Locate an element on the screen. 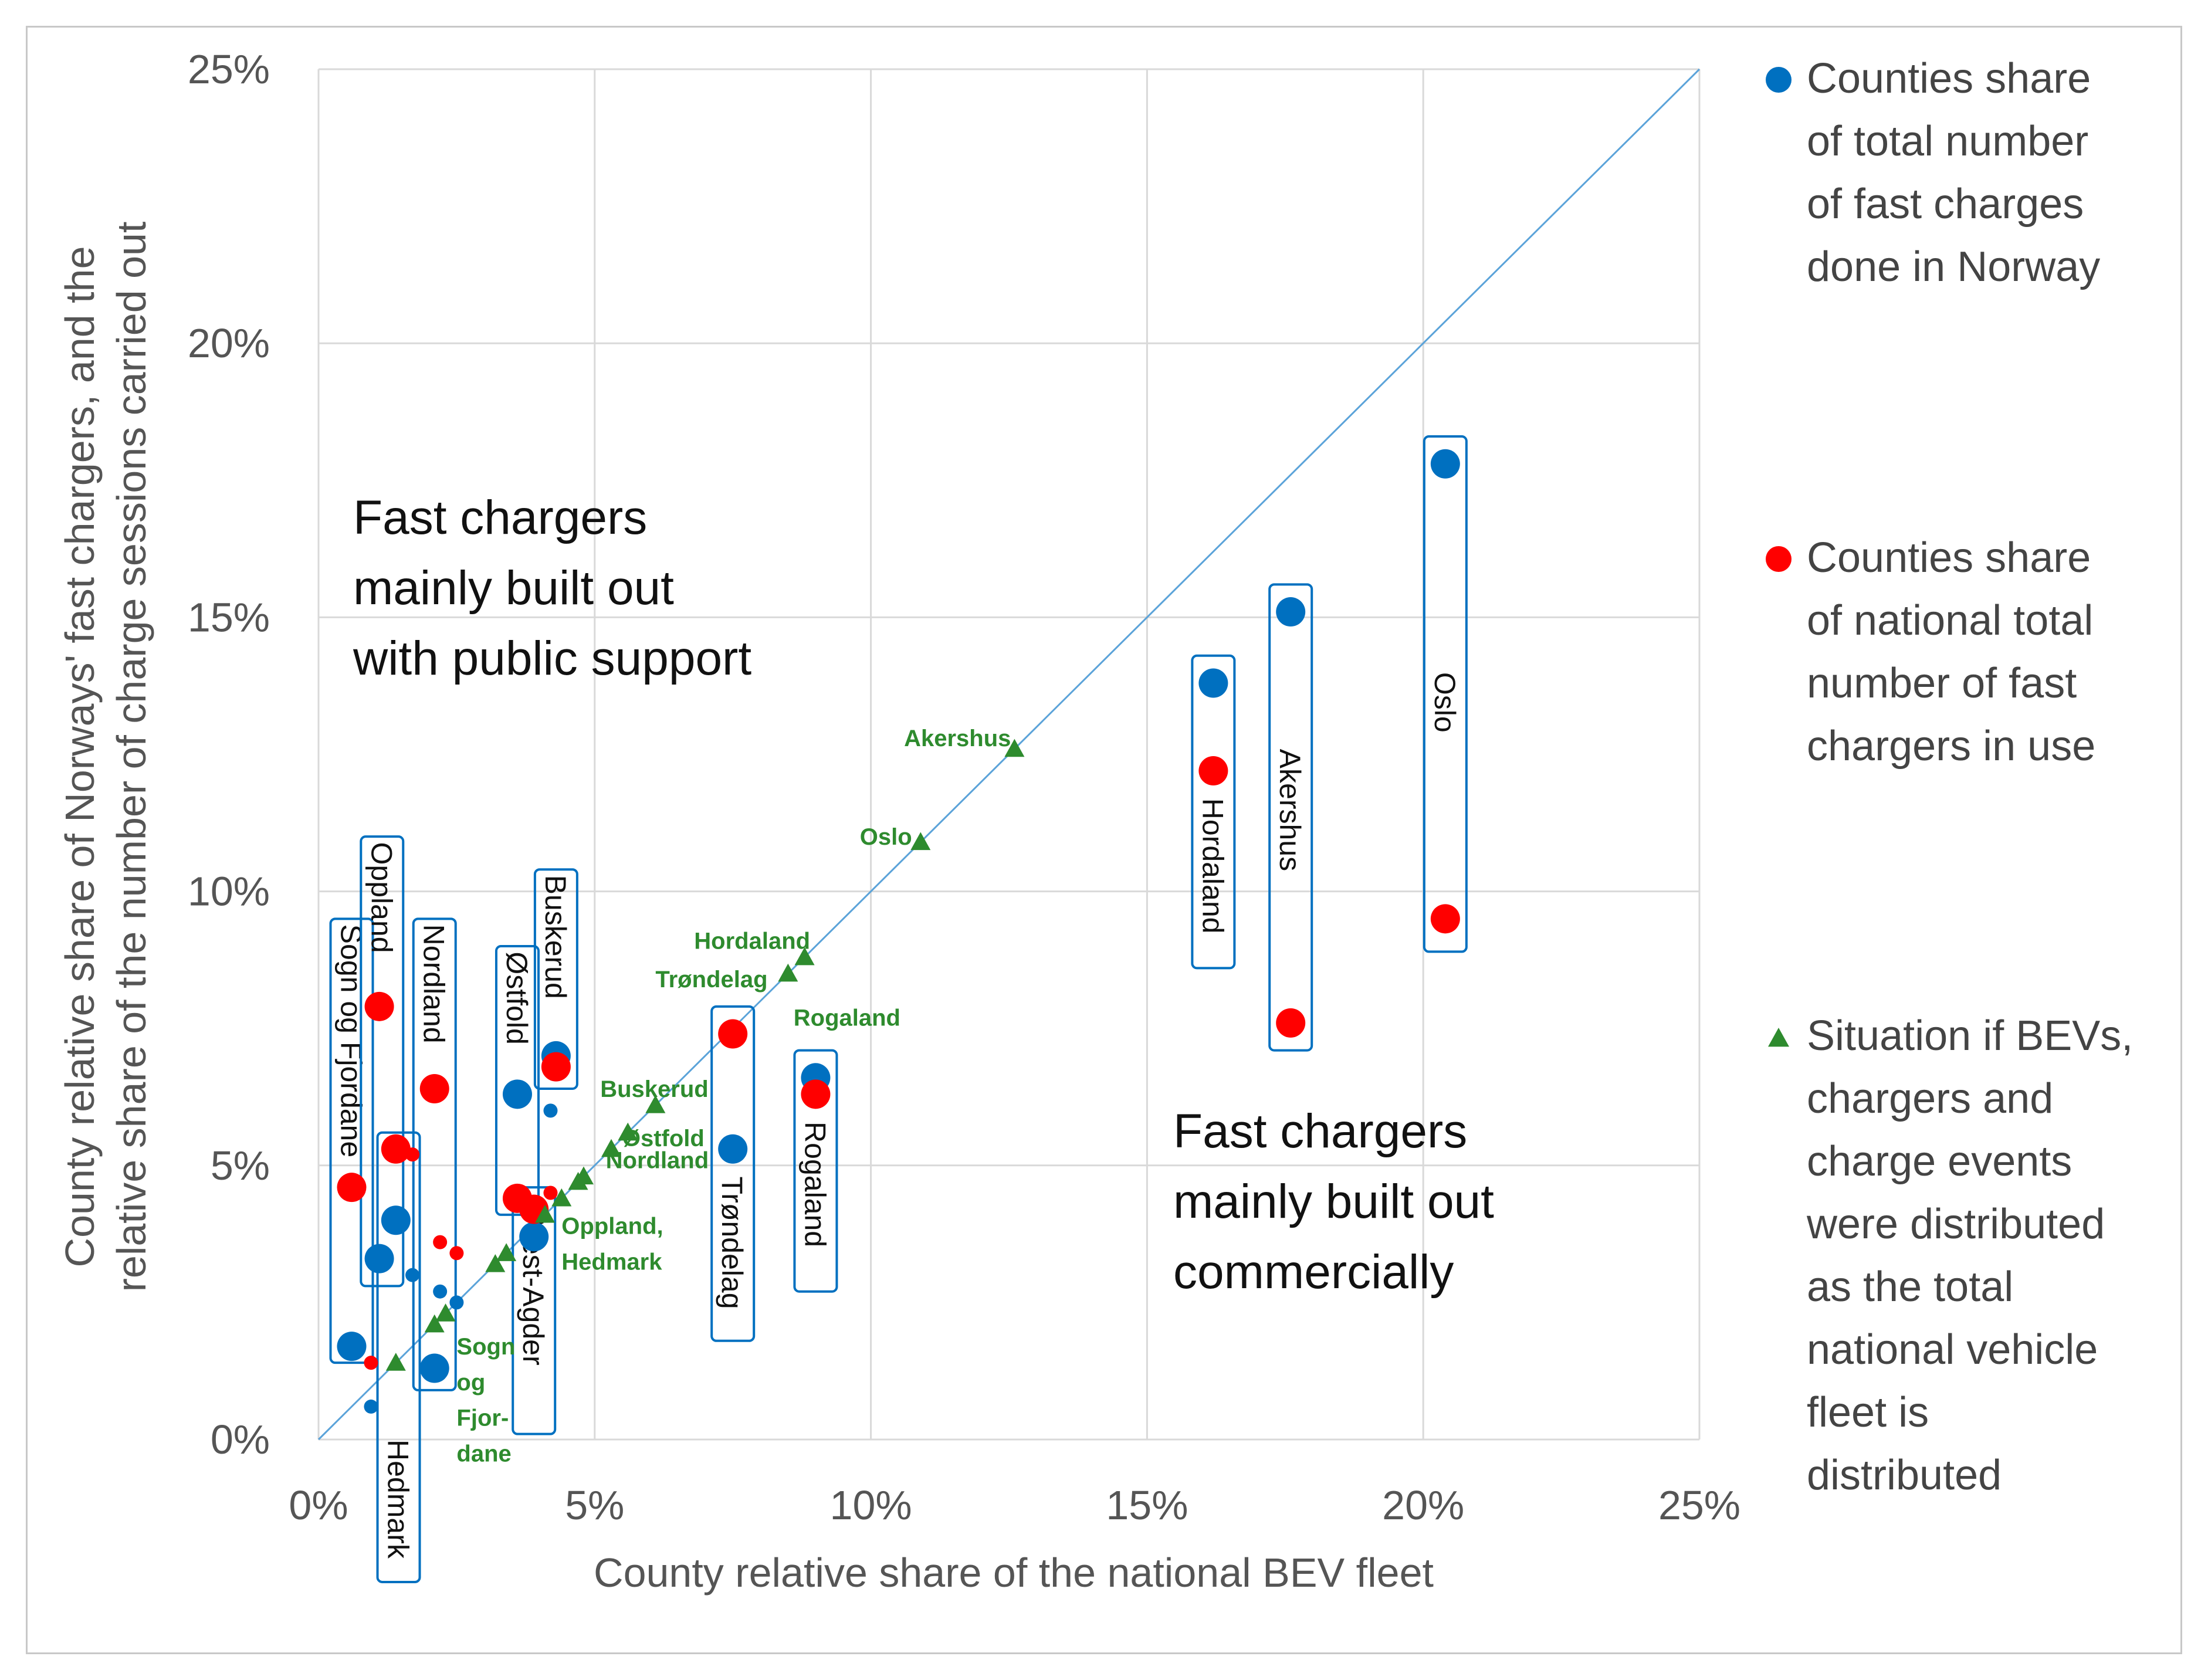  legend-text-line: of national total is located at coordinates (1950, 620).